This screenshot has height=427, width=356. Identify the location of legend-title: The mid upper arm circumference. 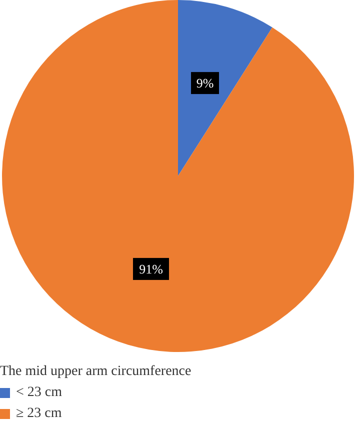
(96, 372).